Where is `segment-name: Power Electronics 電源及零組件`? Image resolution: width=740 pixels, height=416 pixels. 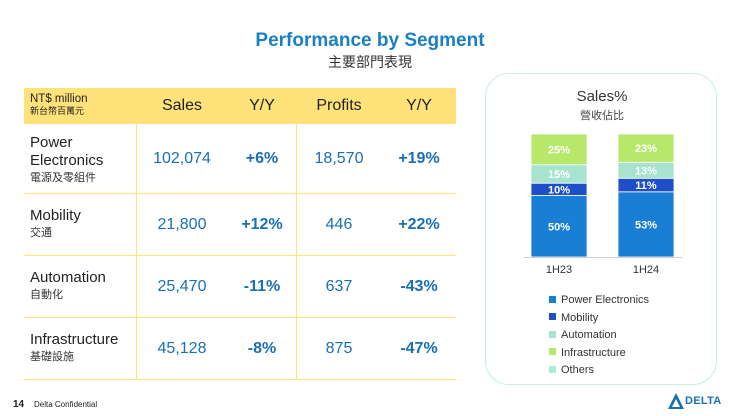 segment-name: Power Electronics 電源及零組件 is located at coordinates (66, 159).